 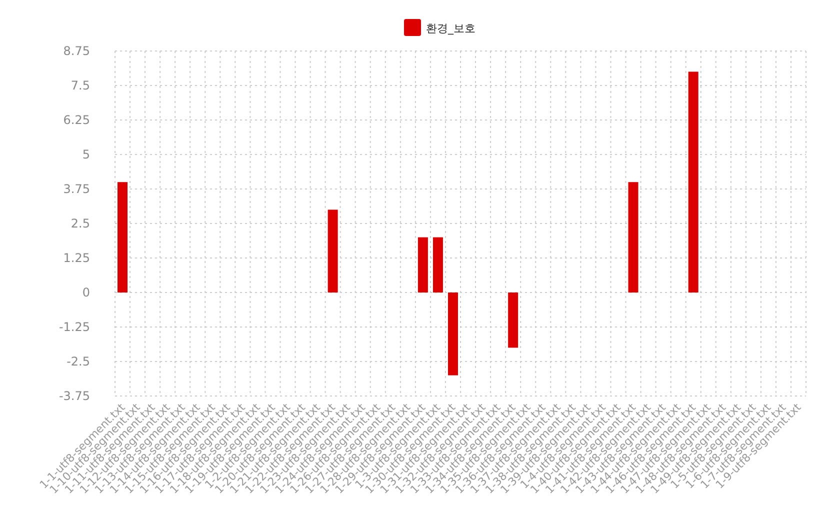 I want to click on y-tick-label: 2.5, so click(x=80, y=223).